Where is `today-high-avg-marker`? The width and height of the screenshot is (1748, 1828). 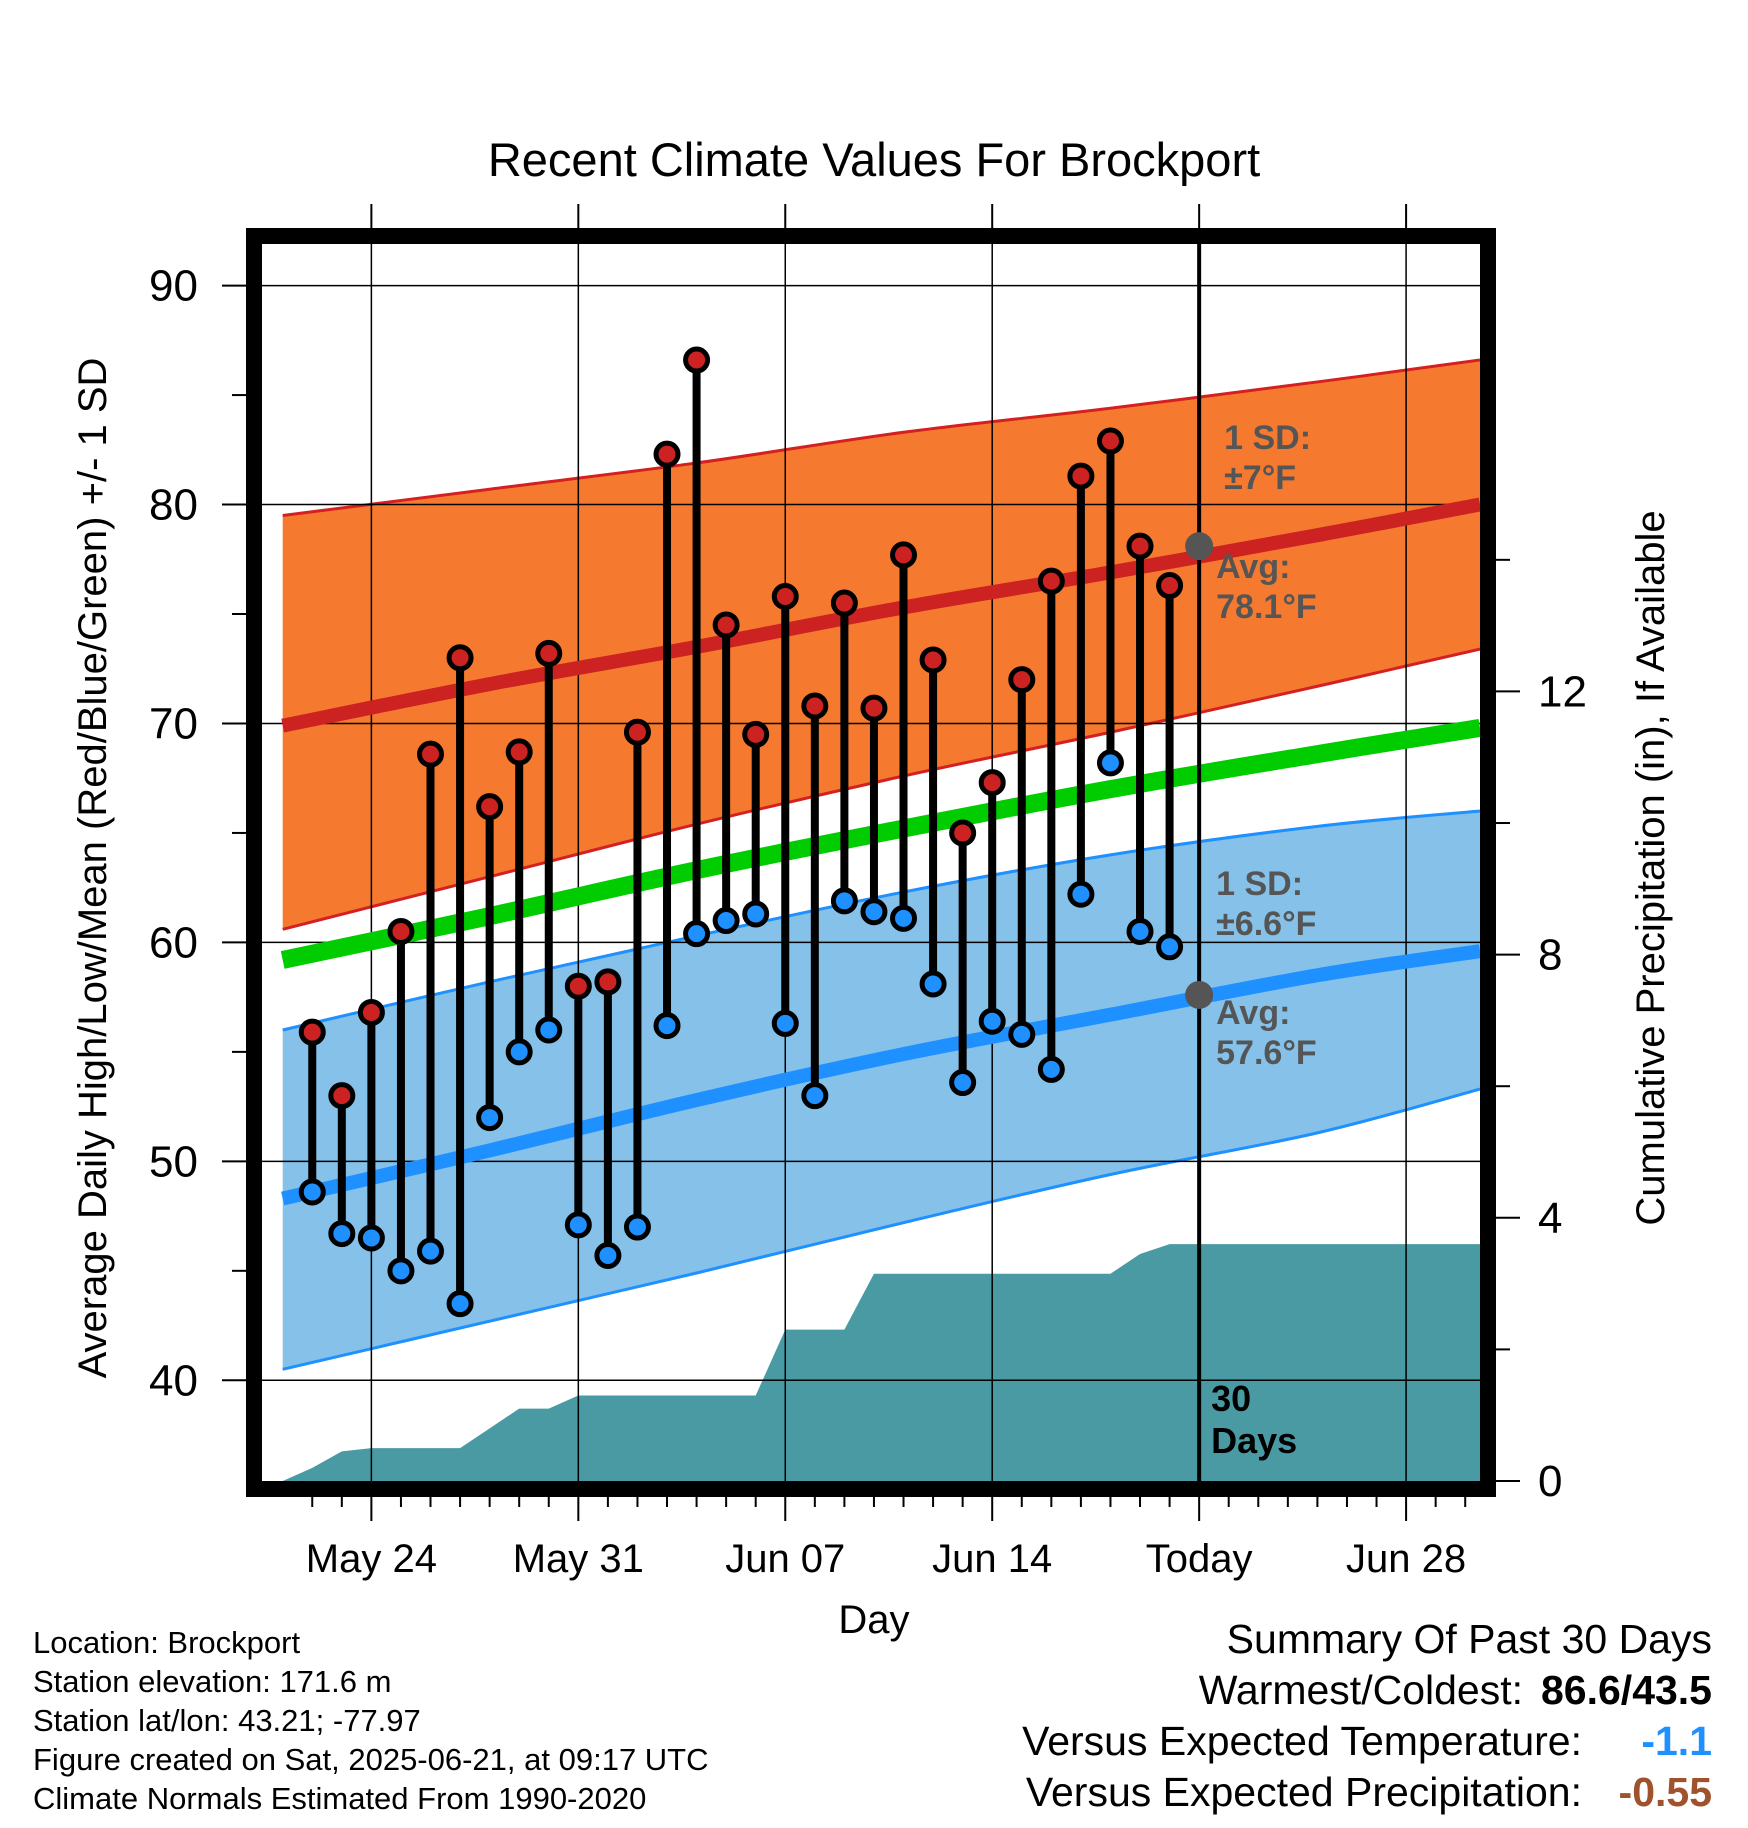 today-high-avg-marker is located at coordinates (1199, 546).